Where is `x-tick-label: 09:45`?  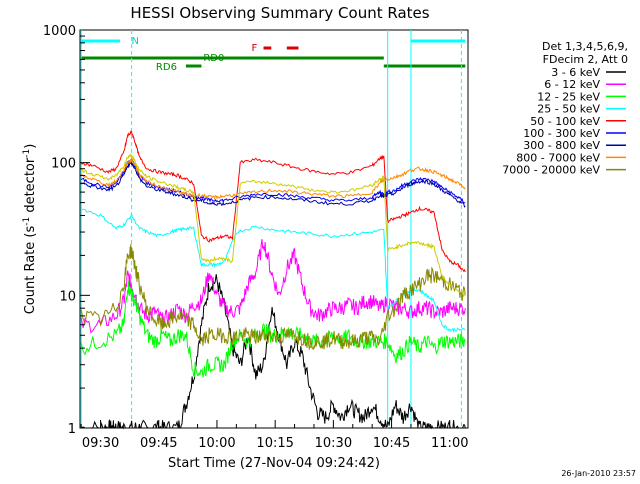 x-tick-label: 09:45 is located at coordinates (158, 443).